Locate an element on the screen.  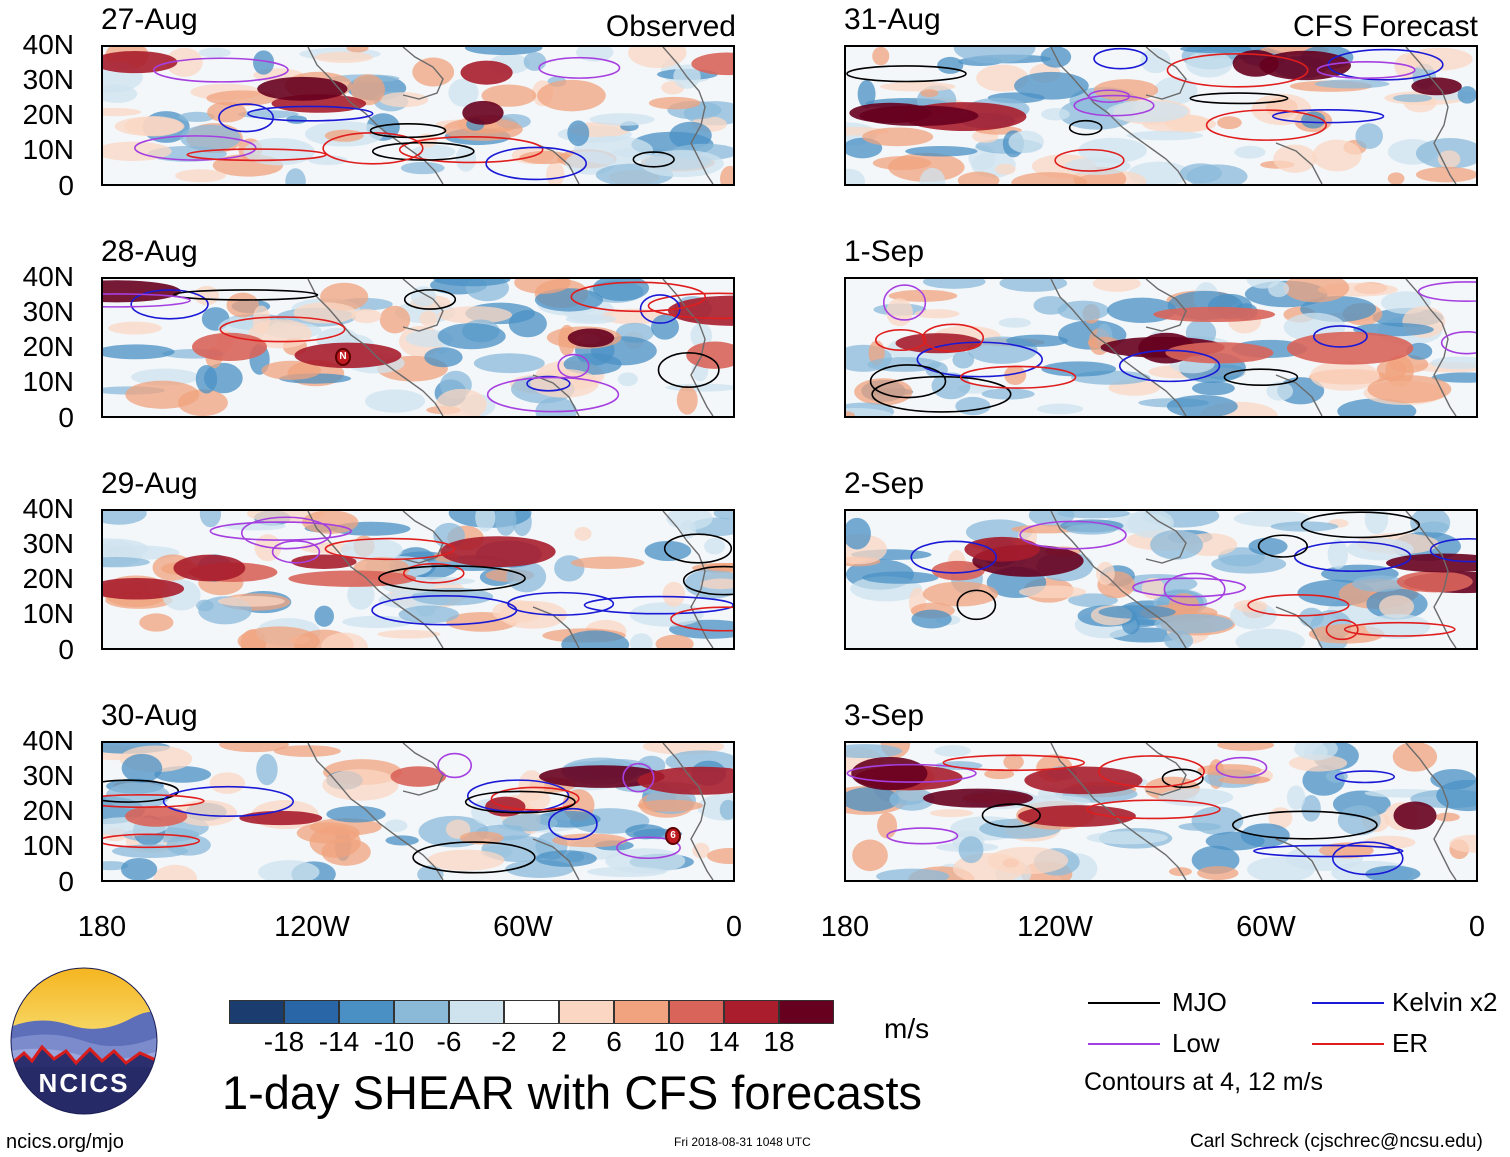
panel-date: 1-Sep is located at coordinates (884, 251).